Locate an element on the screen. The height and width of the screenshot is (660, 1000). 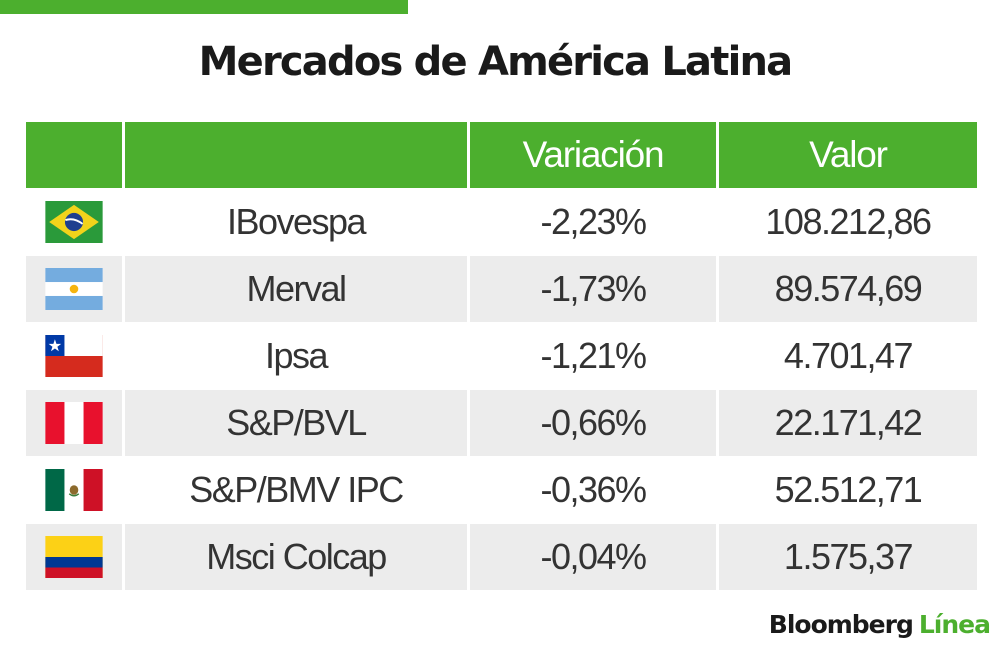
header-flag-cell is located at coordinates (74, 155).